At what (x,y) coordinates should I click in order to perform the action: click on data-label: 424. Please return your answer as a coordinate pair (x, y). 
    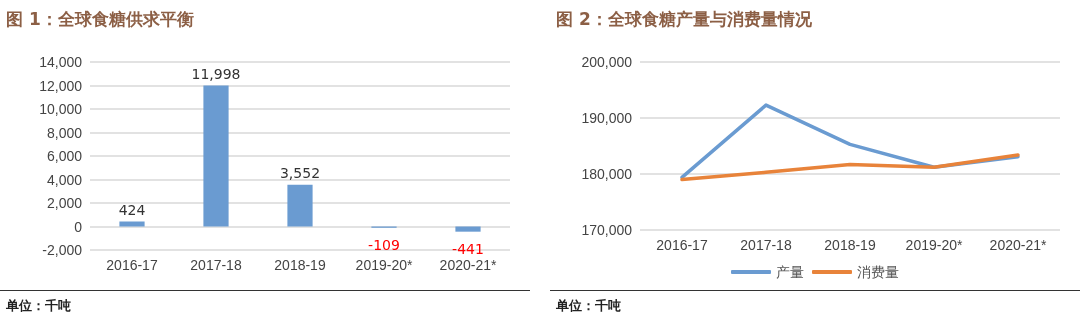
    Looking at the image, I should click on (132, 209).